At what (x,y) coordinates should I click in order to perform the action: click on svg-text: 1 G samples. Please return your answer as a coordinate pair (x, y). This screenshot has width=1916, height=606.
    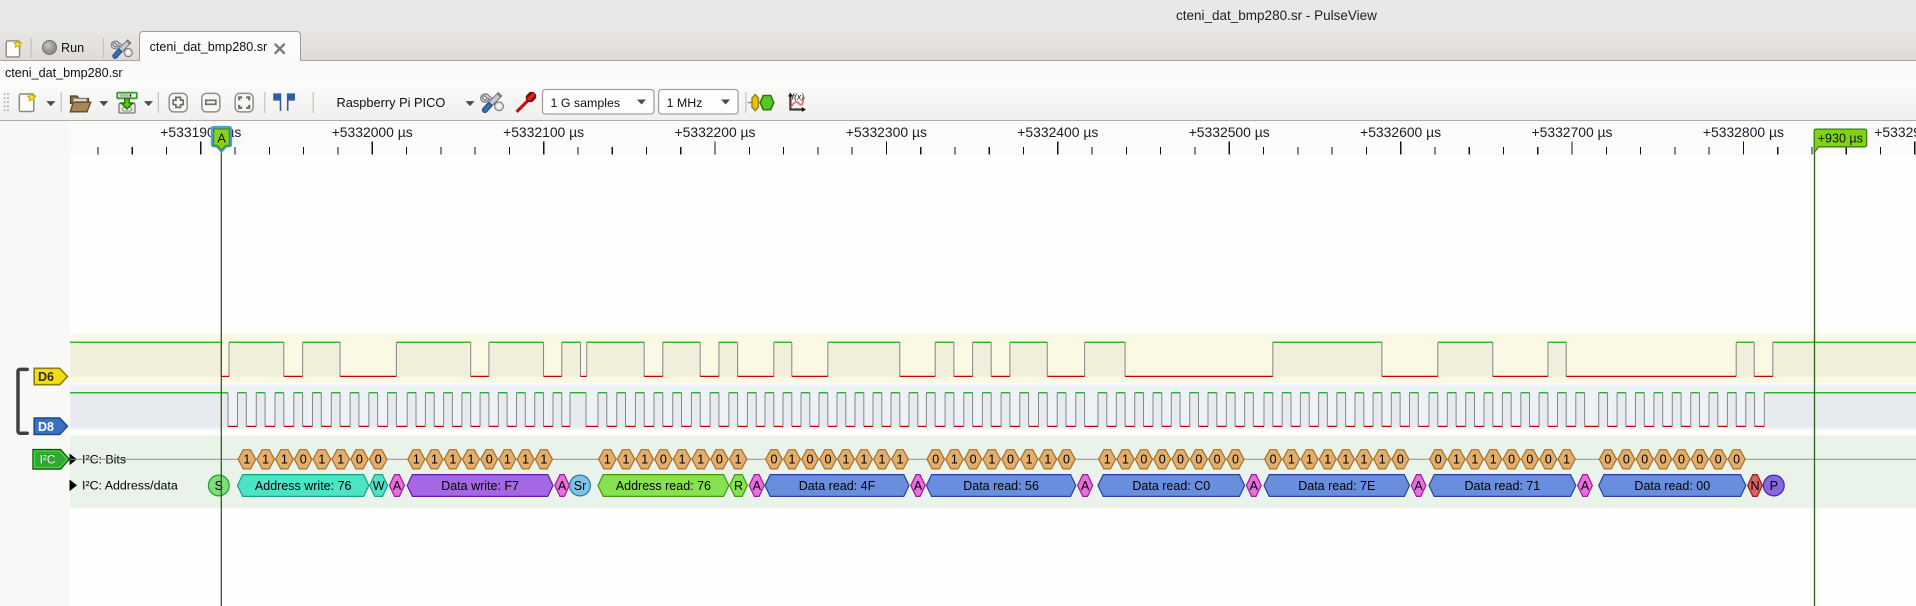
    Looking at the image, I should click on (586, 103).